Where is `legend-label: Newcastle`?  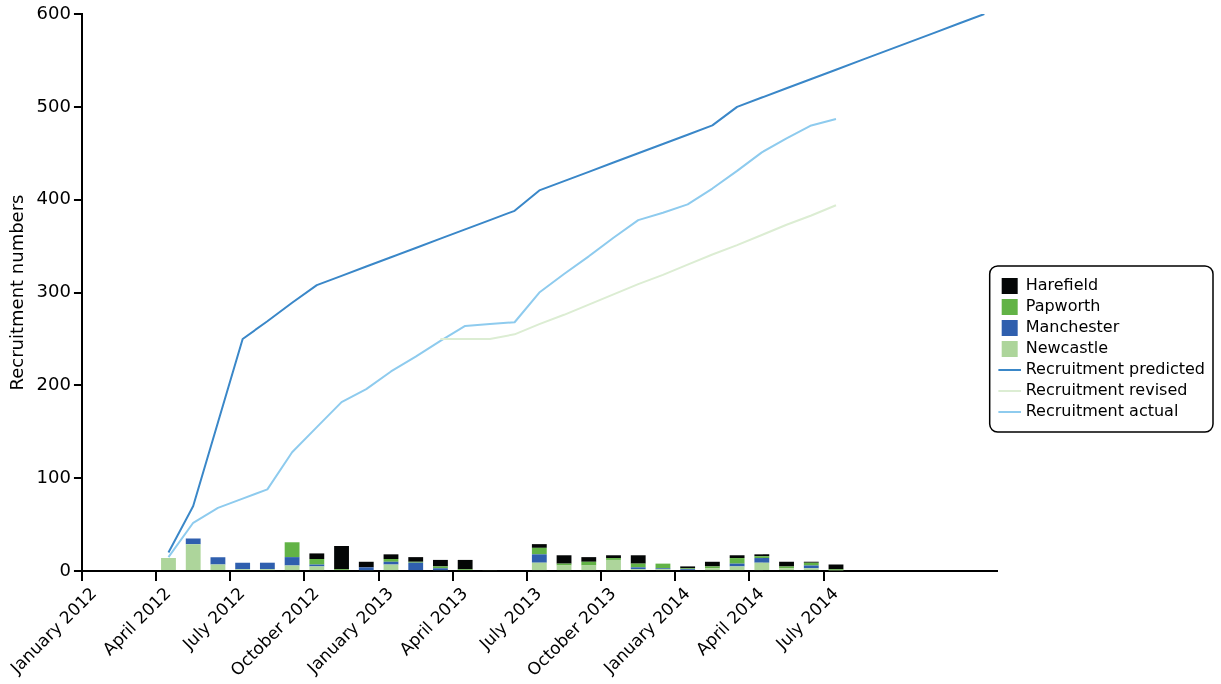 legend-label: Newcastle is located at coordinates (1067, 348).